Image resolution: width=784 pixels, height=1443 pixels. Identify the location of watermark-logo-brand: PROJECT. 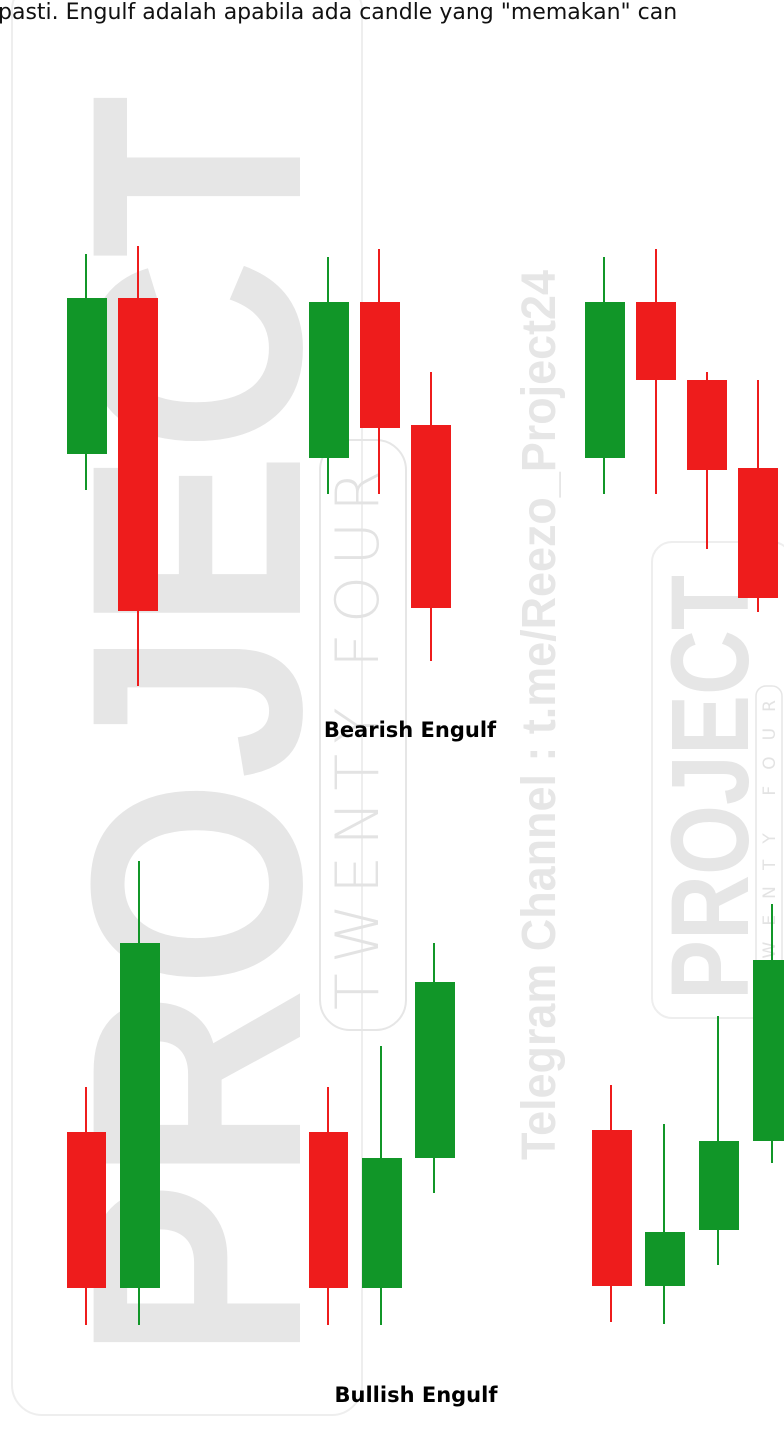
(710, 787).